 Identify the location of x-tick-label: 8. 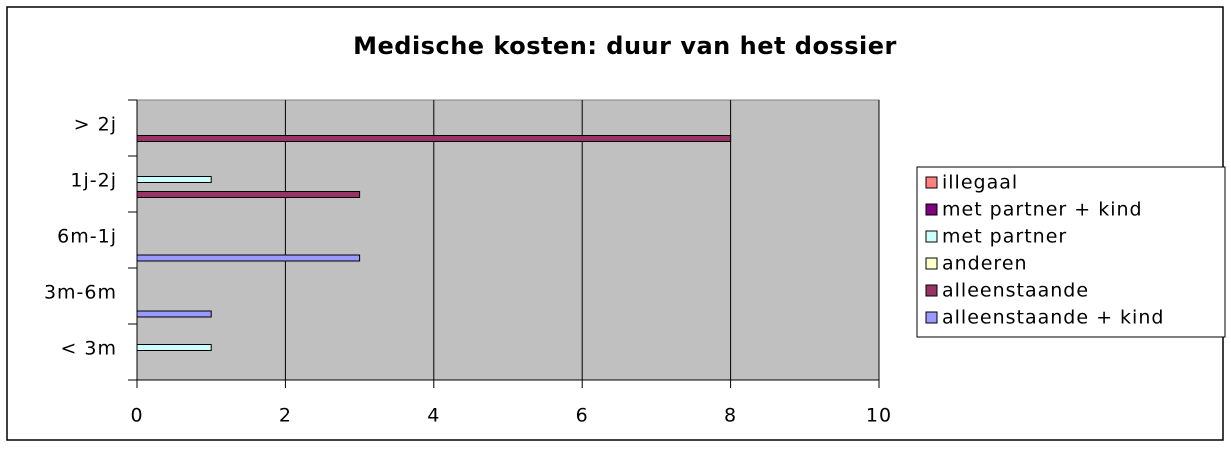
(730, 416).